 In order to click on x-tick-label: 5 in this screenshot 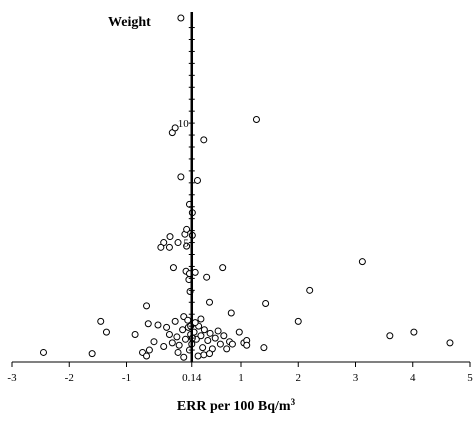, I will do `click(470, 378)`.